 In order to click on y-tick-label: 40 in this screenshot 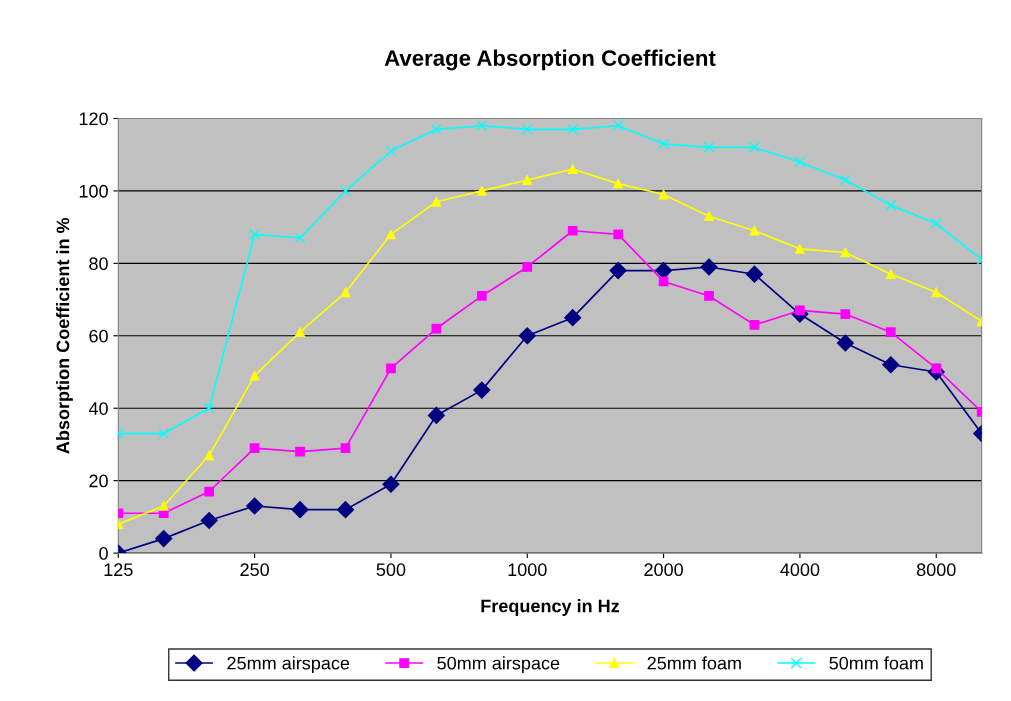, I will do `click(98, 408)`.